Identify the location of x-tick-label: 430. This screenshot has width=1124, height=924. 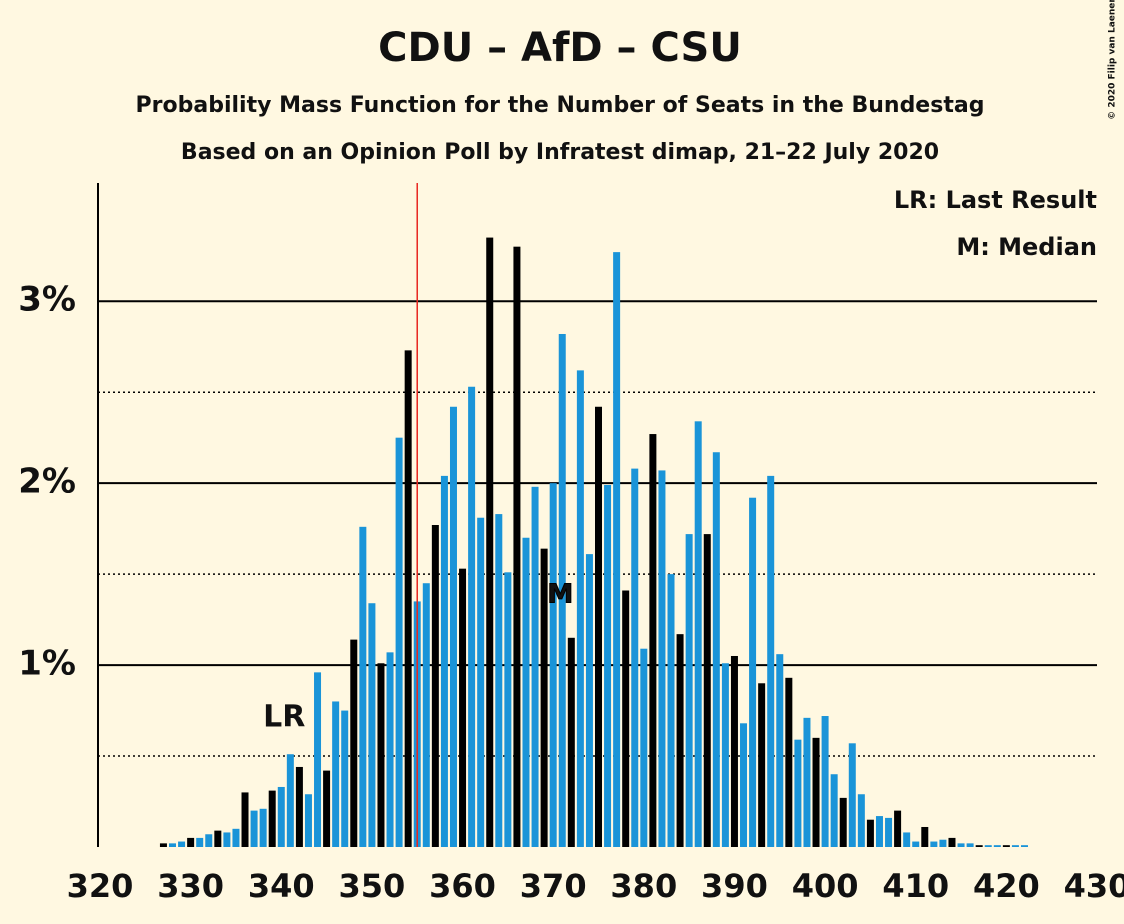
(1094, 886).